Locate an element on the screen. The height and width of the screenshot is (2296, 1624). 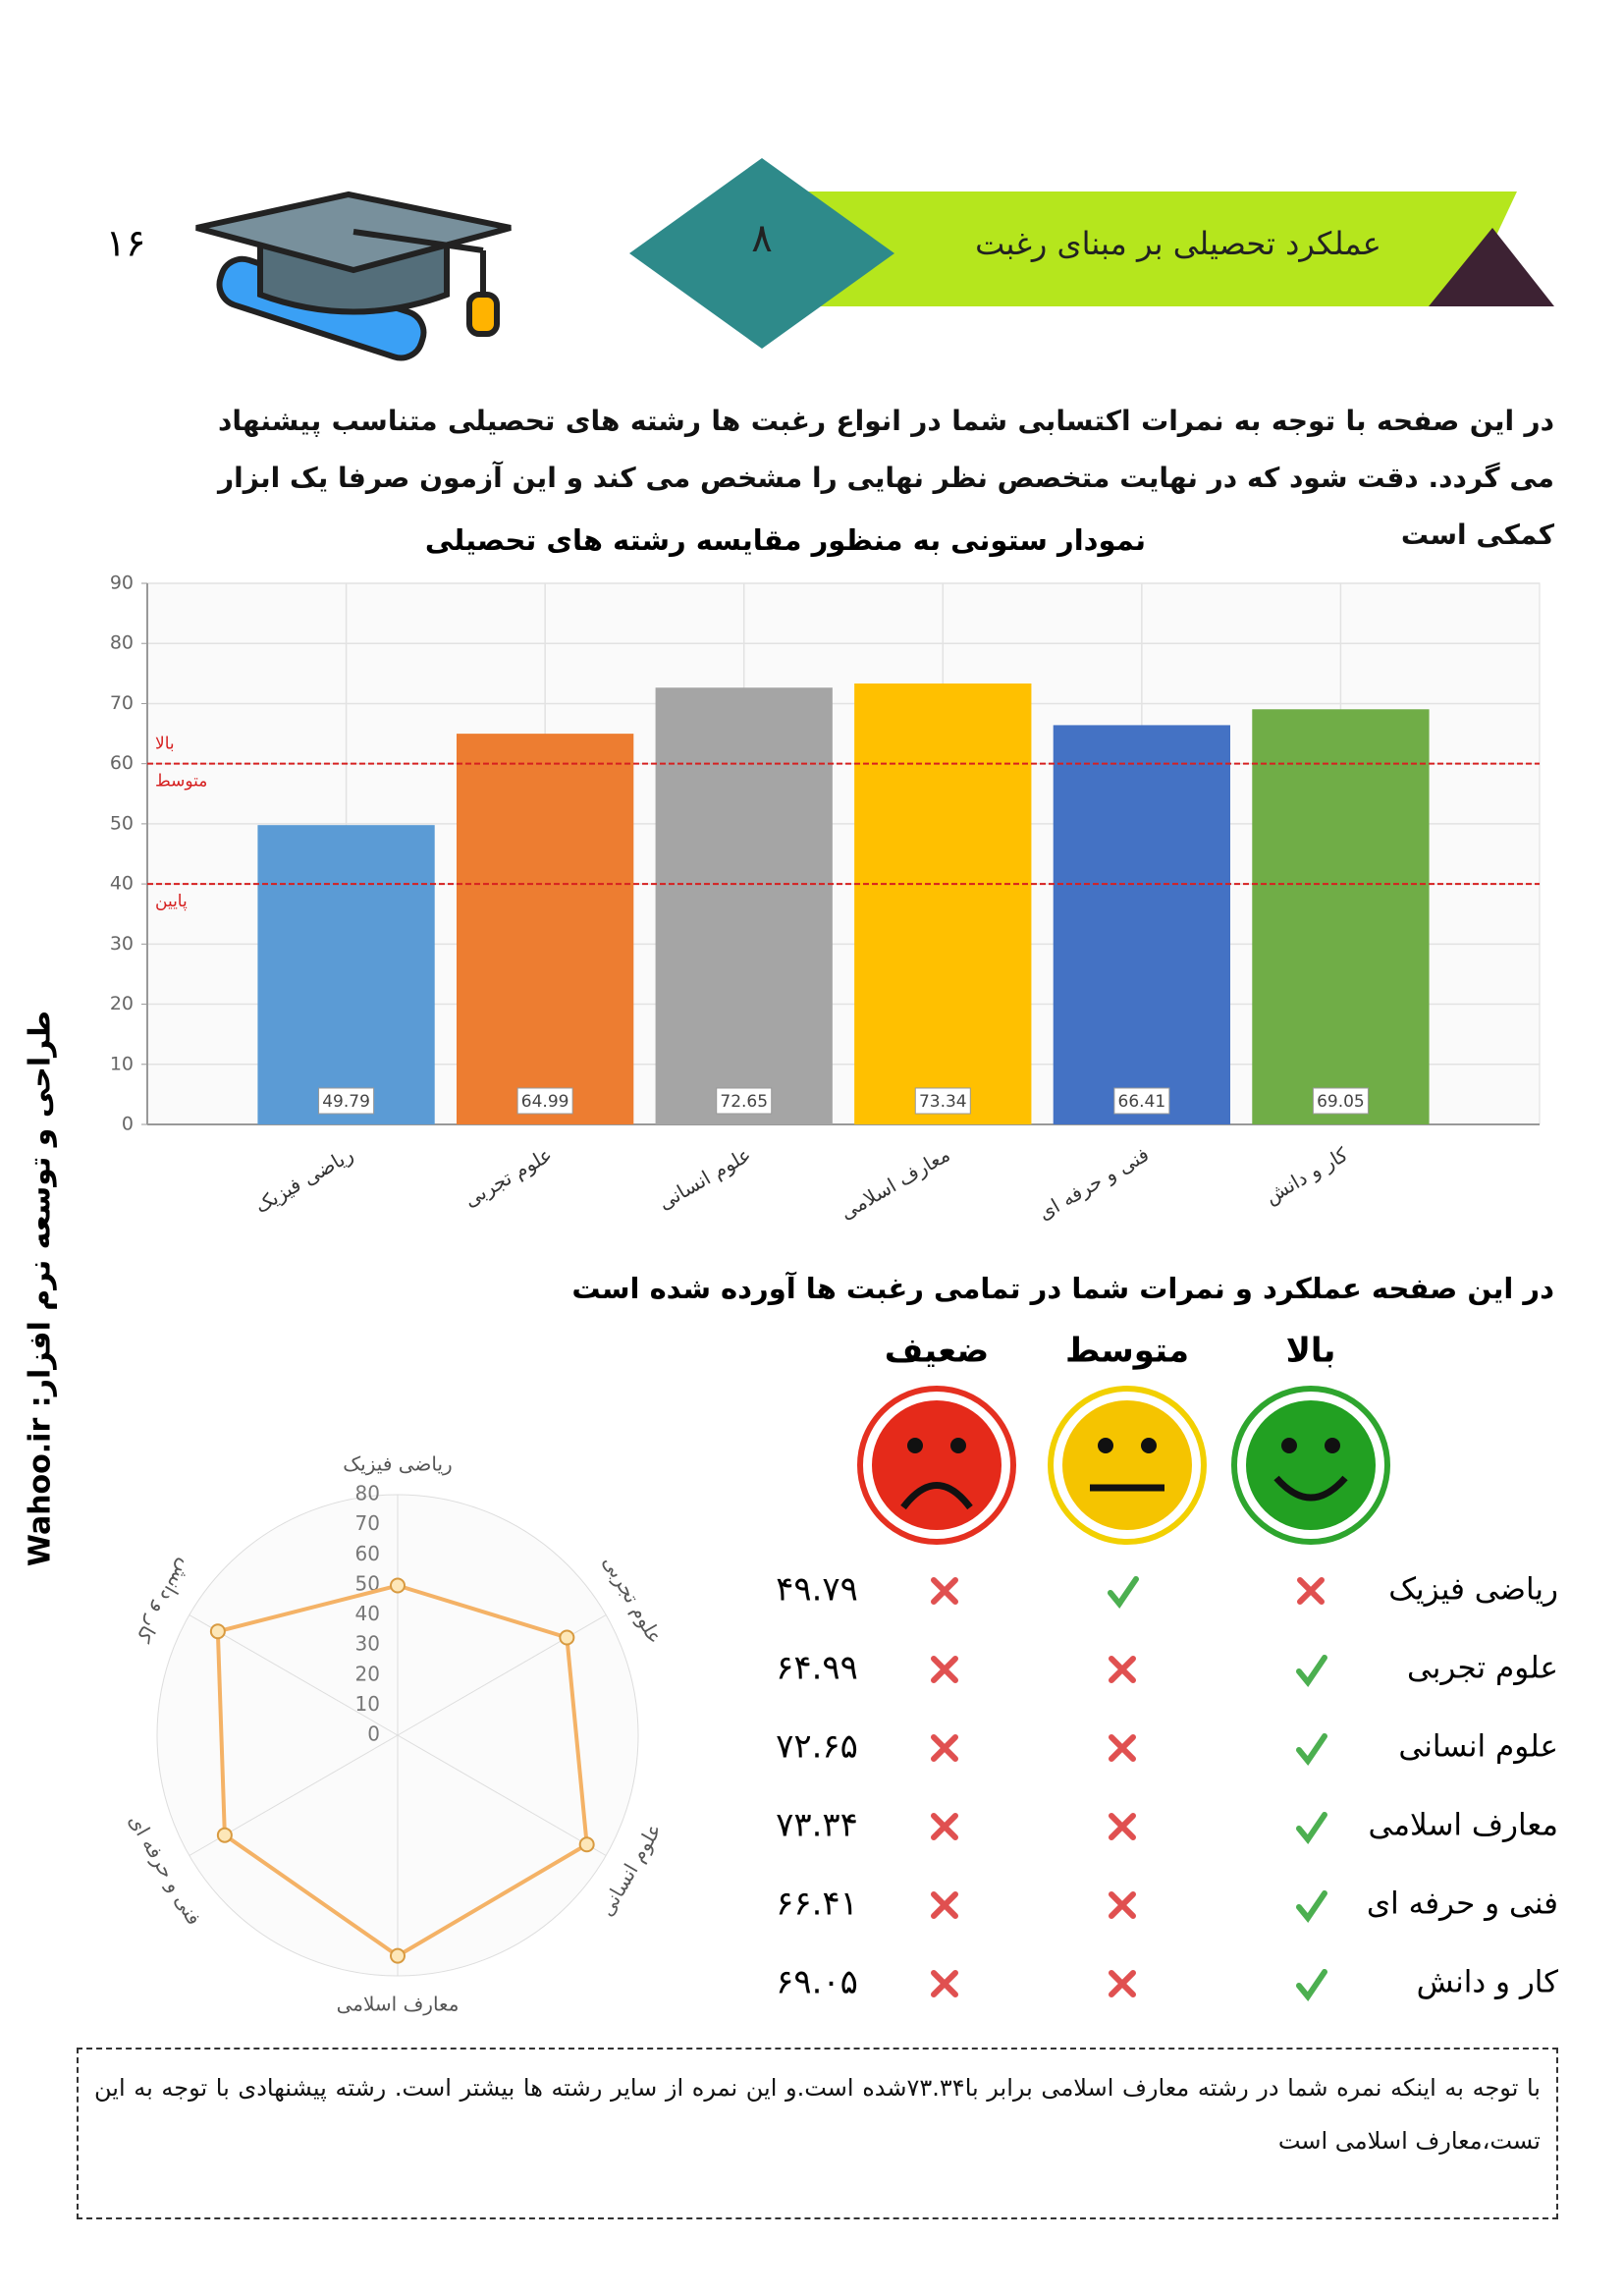
column-header: ضعیف is located at coordinates (937, 1351).